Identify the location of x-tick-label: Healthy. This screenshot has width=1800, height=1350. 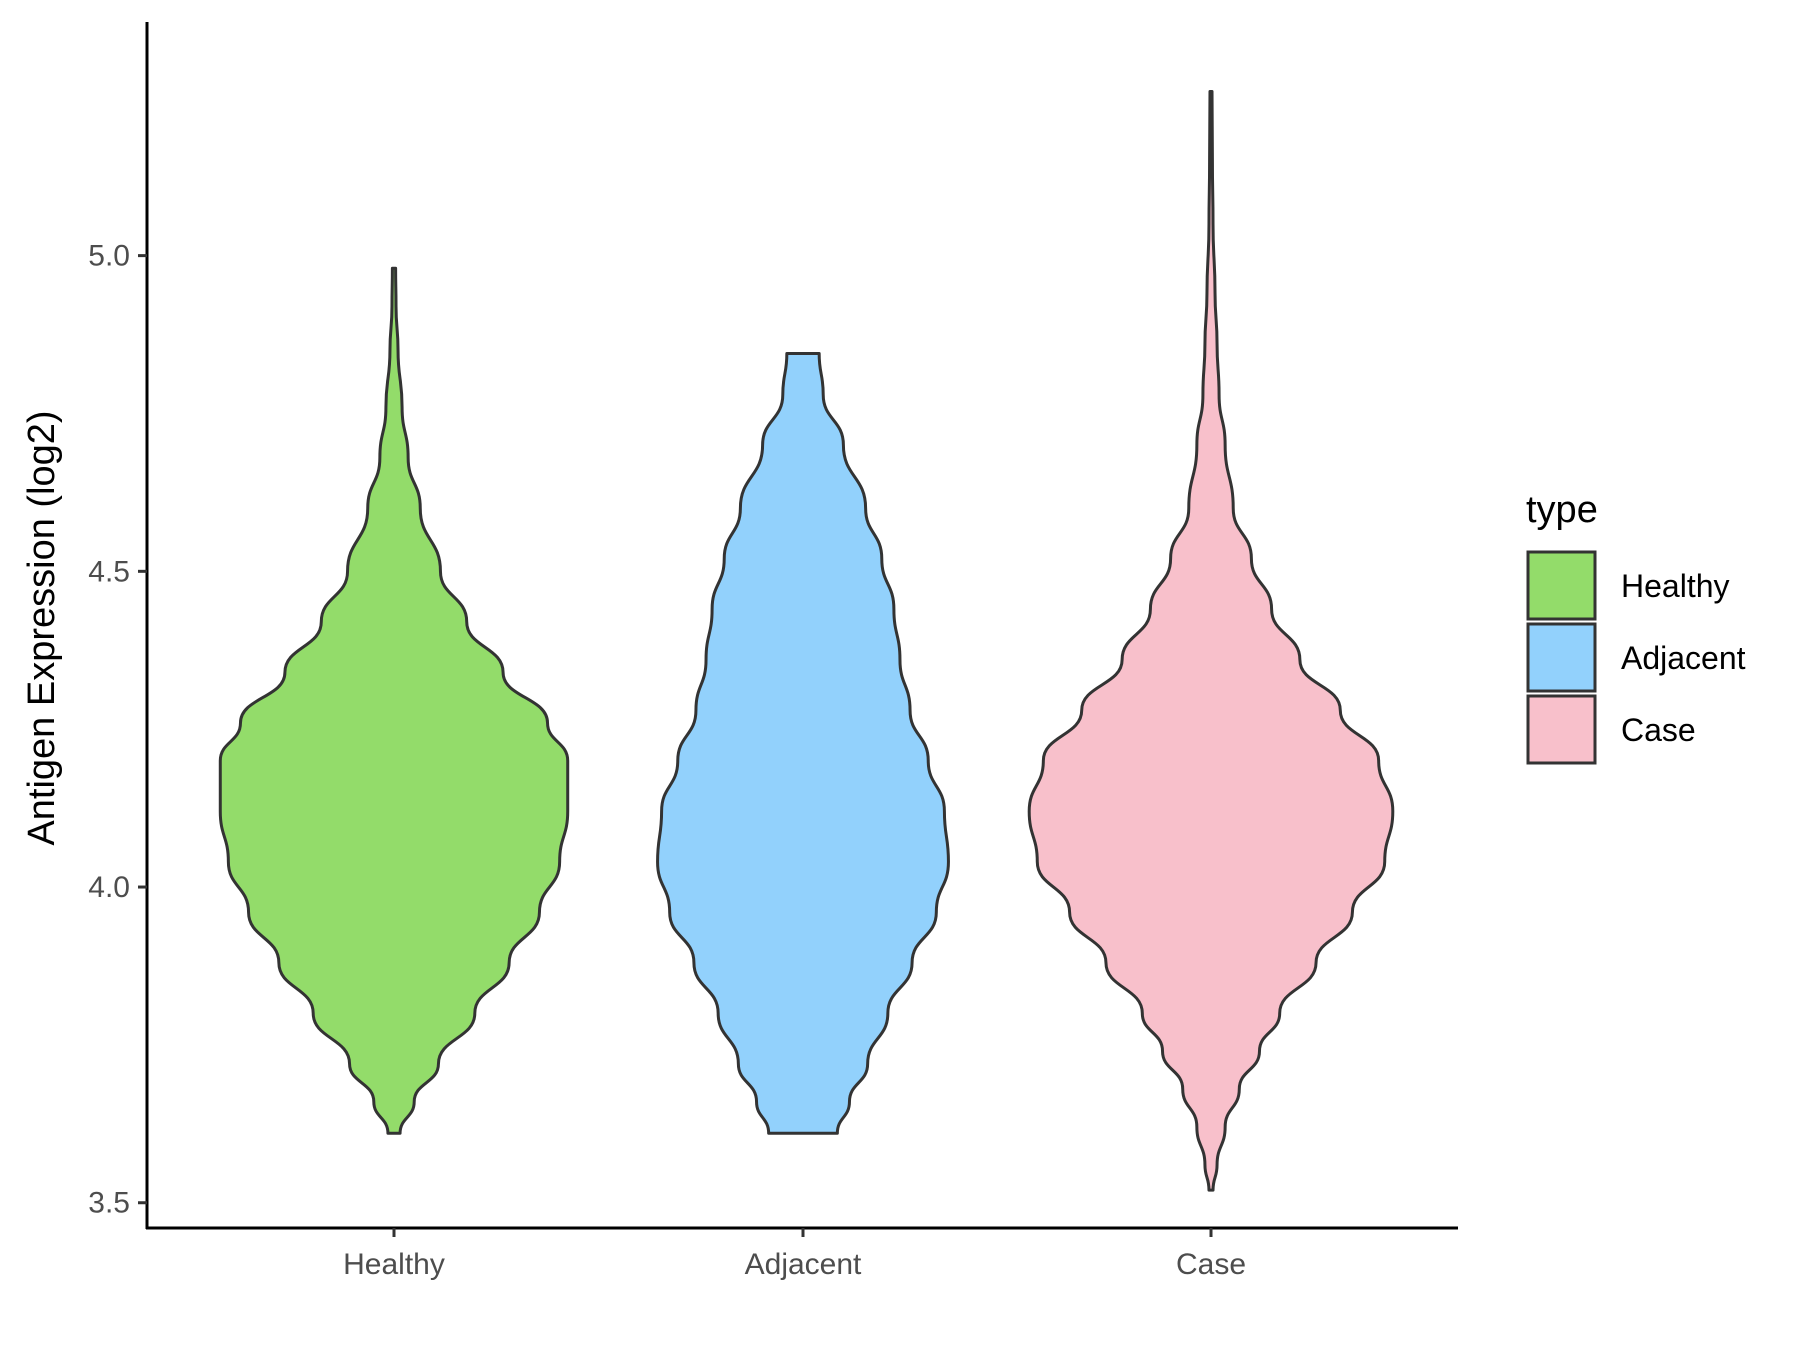
(394, 1264).